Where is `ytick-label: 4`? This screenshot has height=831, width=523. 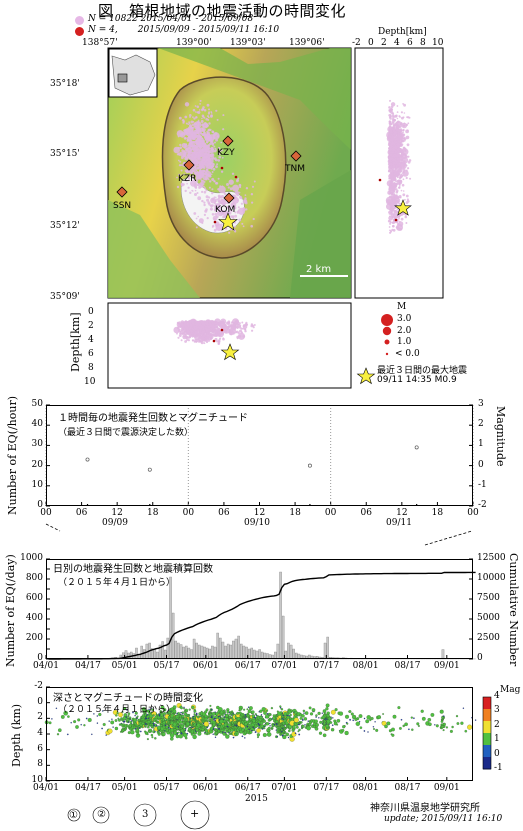 ytick-label: 4 is located at coordinates (40, 733).